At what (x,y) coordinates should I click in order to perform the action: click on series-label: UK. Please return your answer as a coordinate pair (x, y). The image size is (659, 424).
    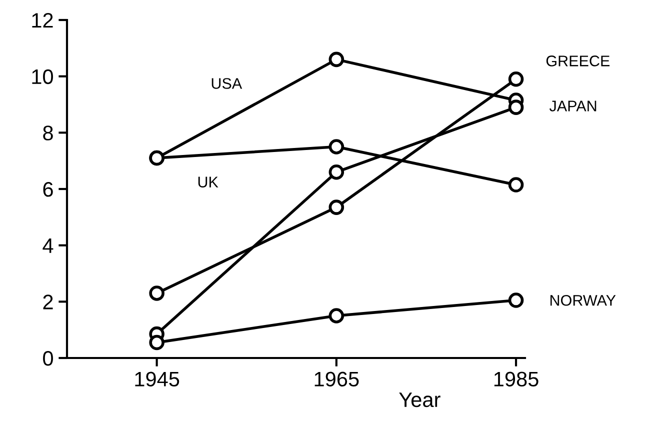
    Looking at the image, I should click on (208, 182).